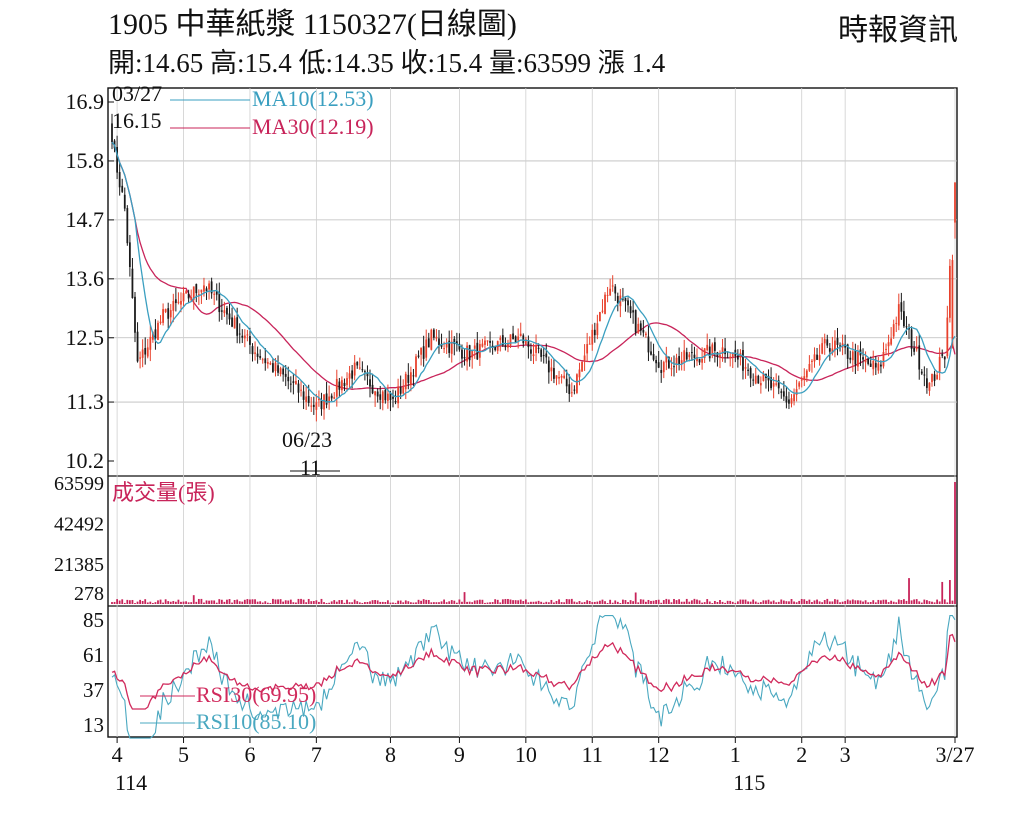 This screenshot has width=1024, height=819. I want to click on ma10-legend-label: MA10(12.53), so click(313, 98).